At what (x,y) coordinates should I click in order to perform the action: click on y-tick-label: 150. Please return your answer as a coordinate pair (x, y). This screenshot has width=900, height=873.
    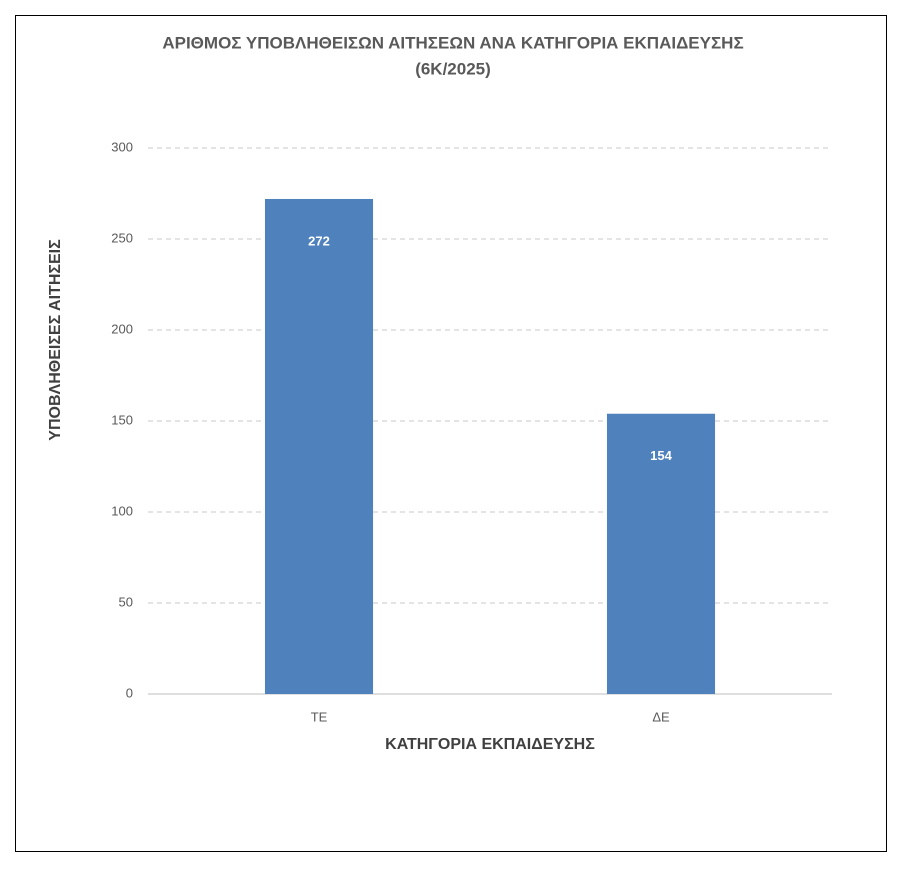
    Looking at the image, I should click on (122, 419).